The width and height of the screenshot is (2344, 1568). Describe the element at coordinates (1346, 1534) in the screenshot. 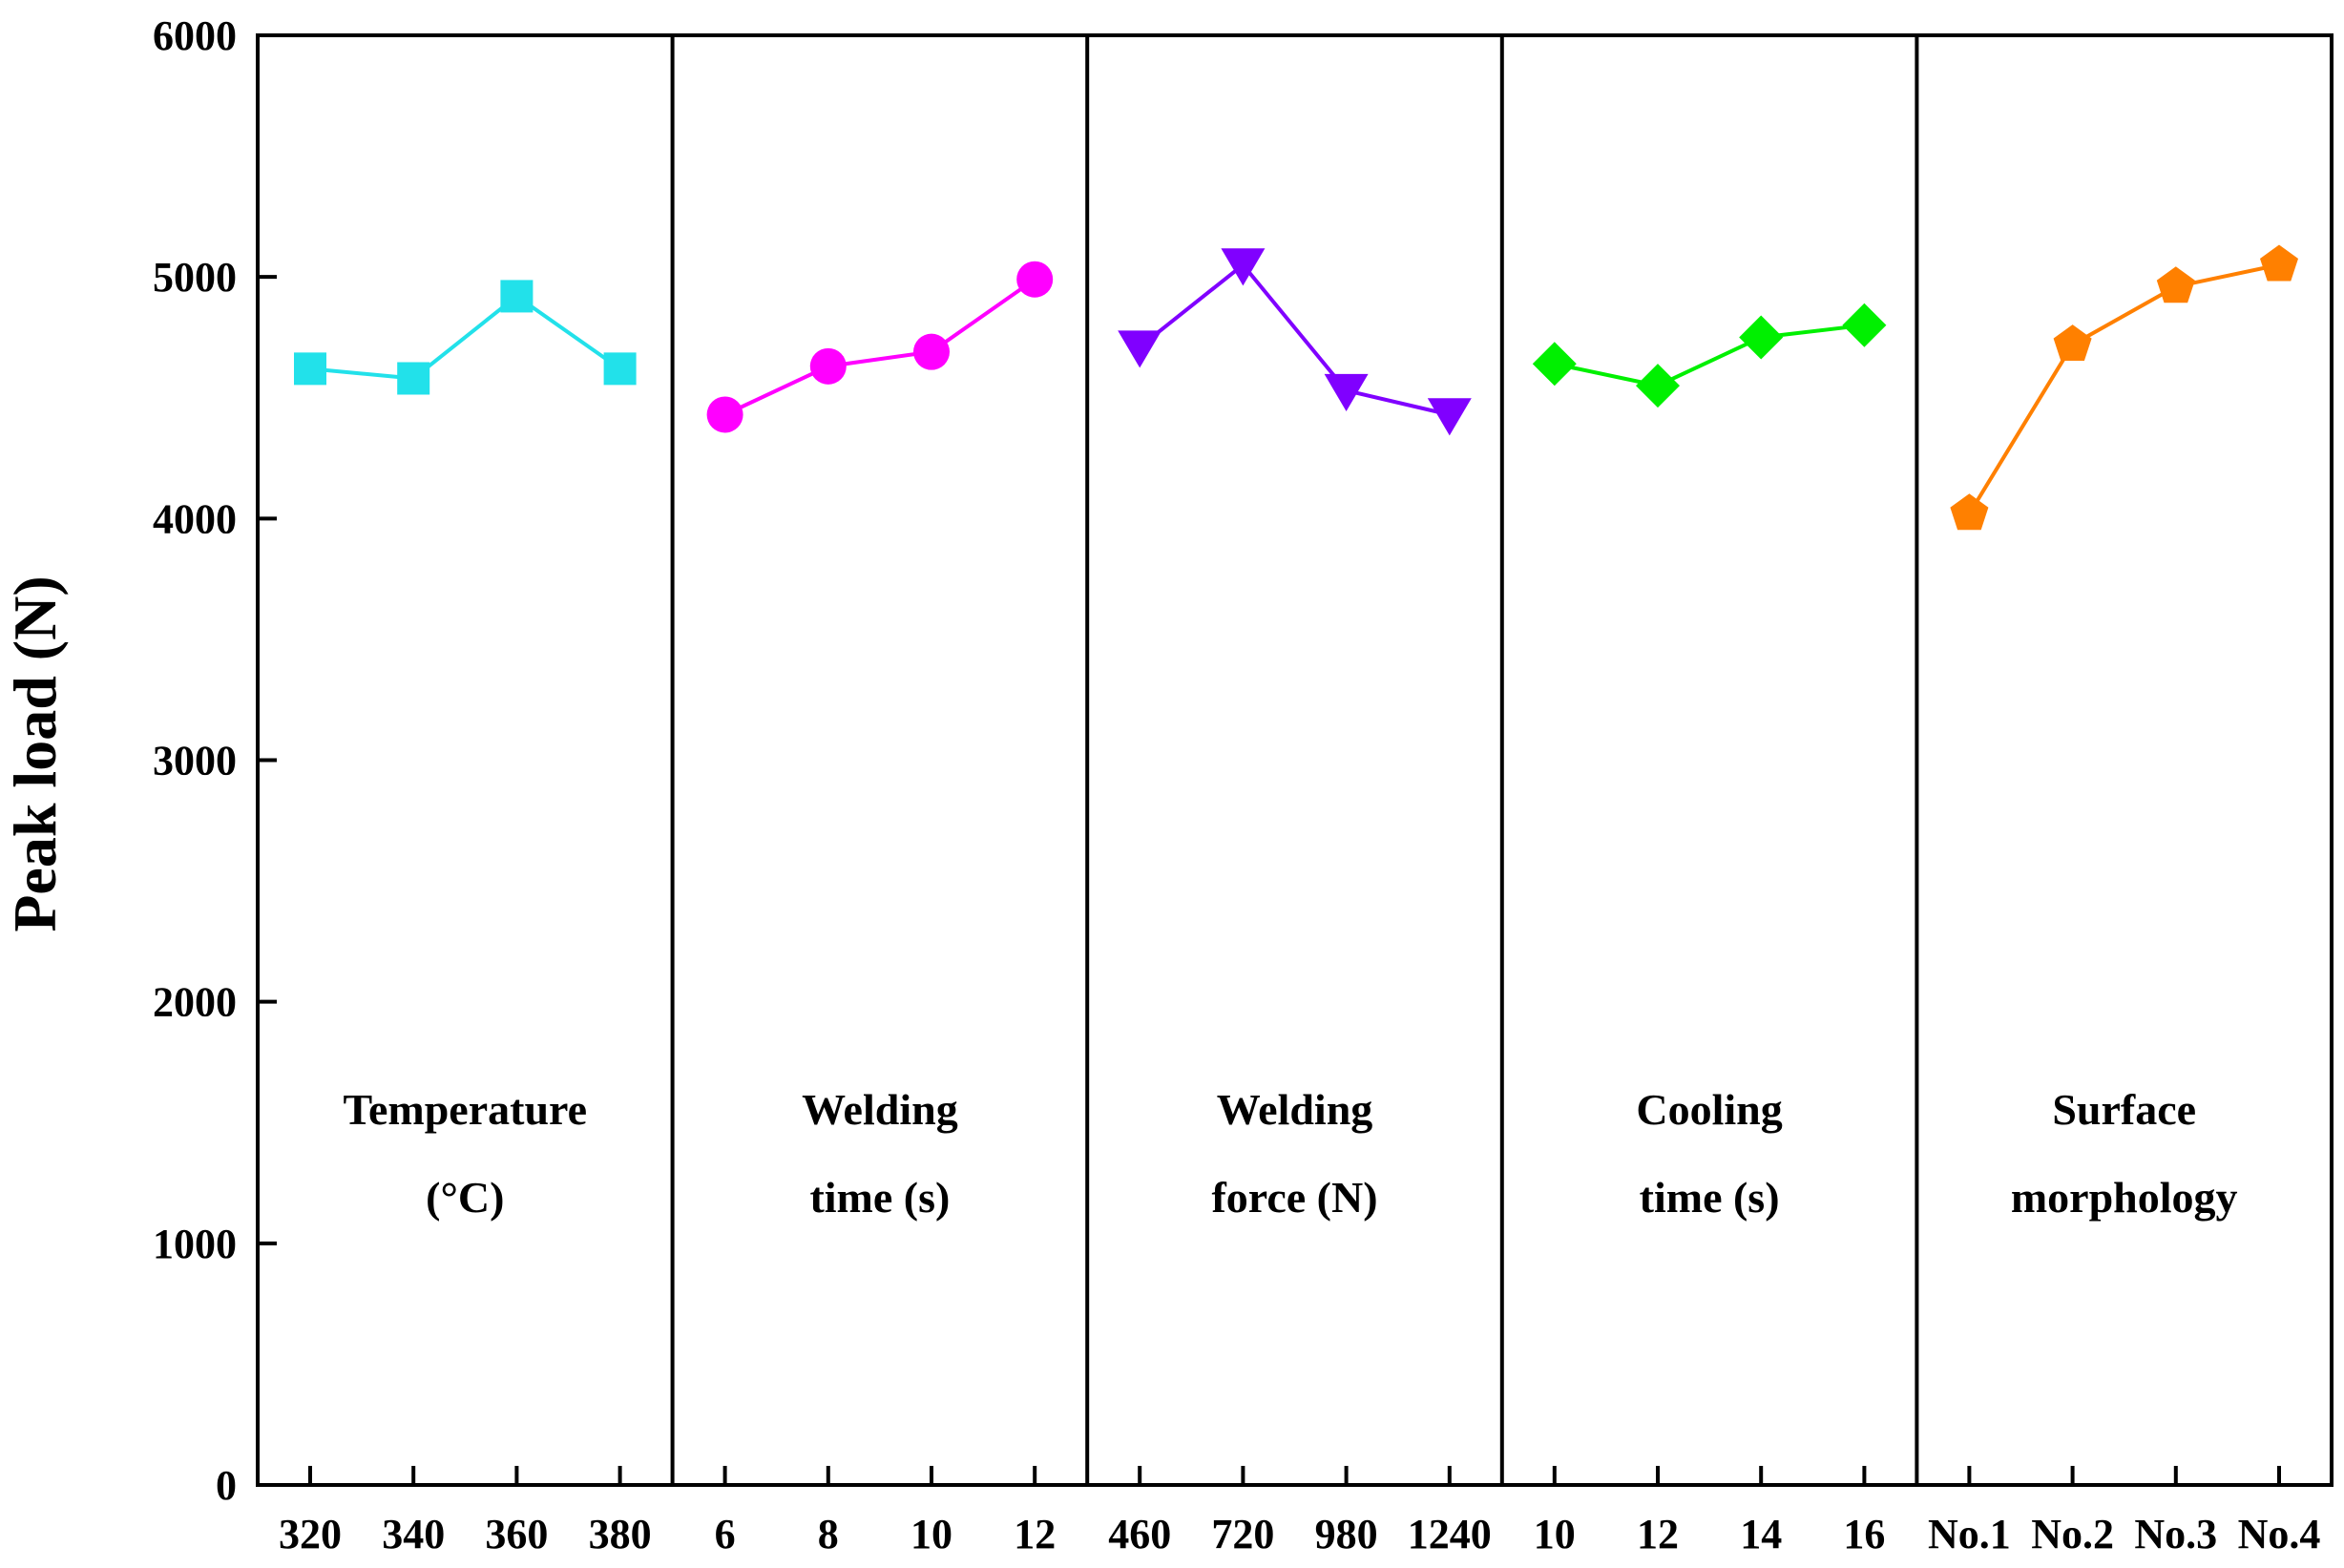

I see `x-tick-label: 980` at that location.